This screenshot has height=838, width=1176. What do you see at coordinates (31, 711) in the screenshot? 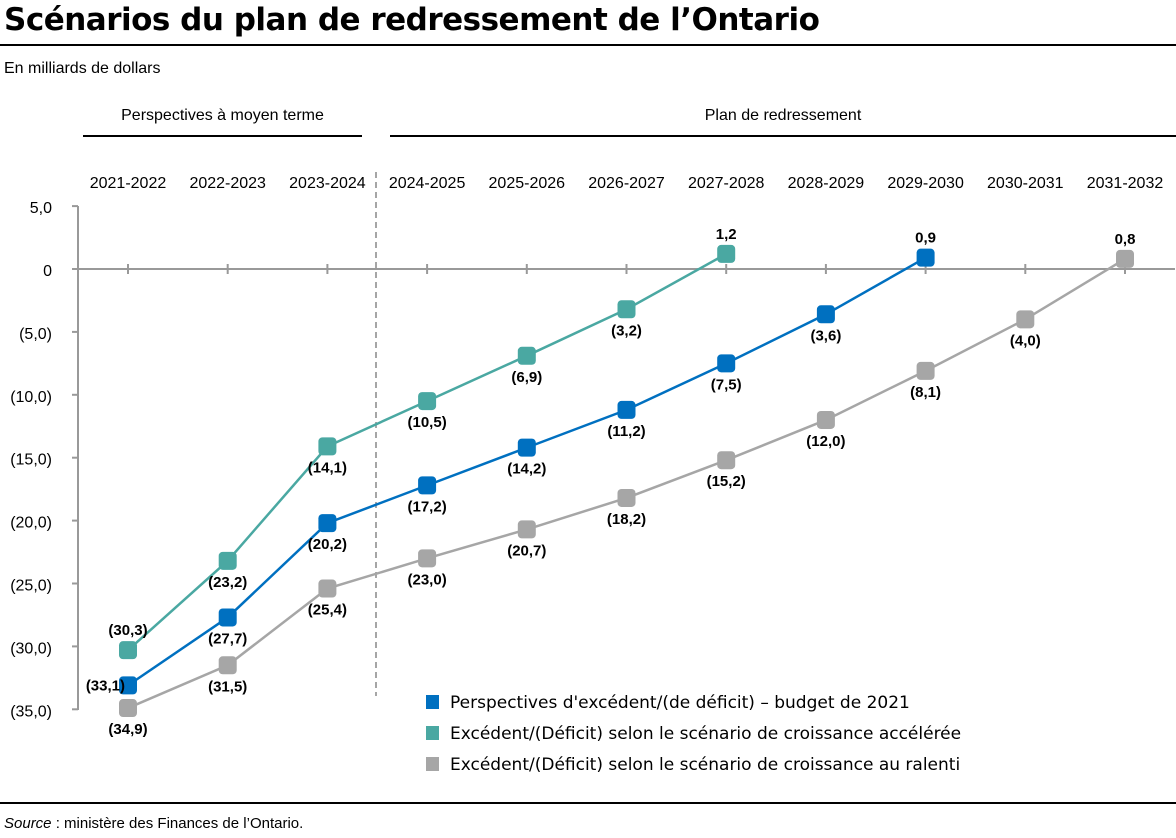
I see `y-tick-label: (35,0)` at bounding box center [31, 711].